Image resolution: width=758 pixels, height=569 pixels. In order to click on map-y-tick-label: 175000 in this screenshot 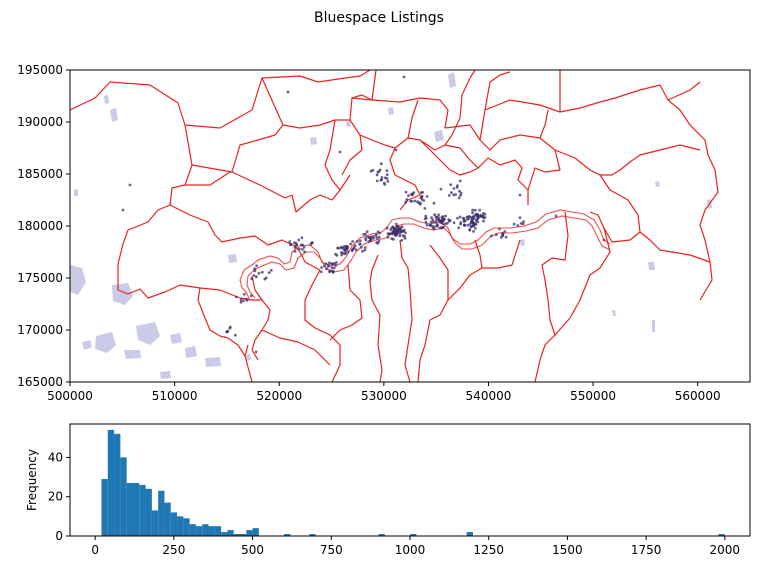, I will do `click(40, 278)`.